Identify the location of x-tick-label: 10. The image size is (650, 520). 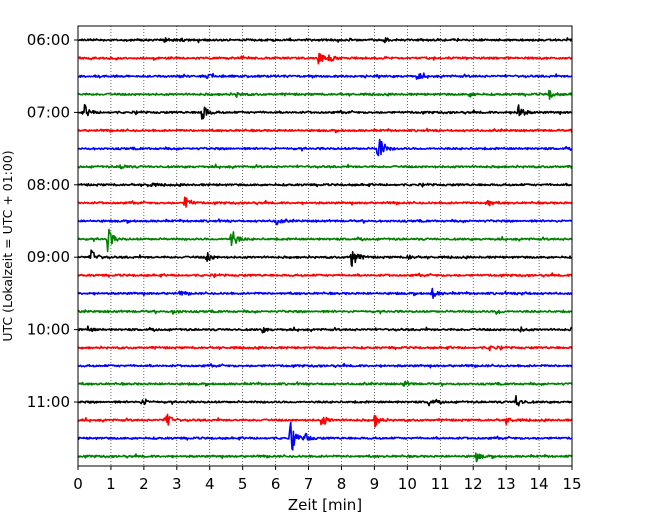
(407, 484).